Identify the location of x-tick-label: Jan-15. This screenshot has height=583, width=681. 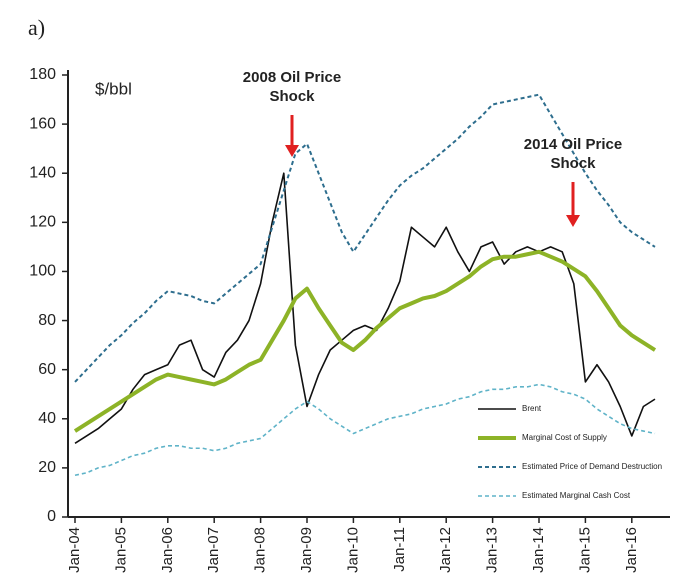
(584, 550).